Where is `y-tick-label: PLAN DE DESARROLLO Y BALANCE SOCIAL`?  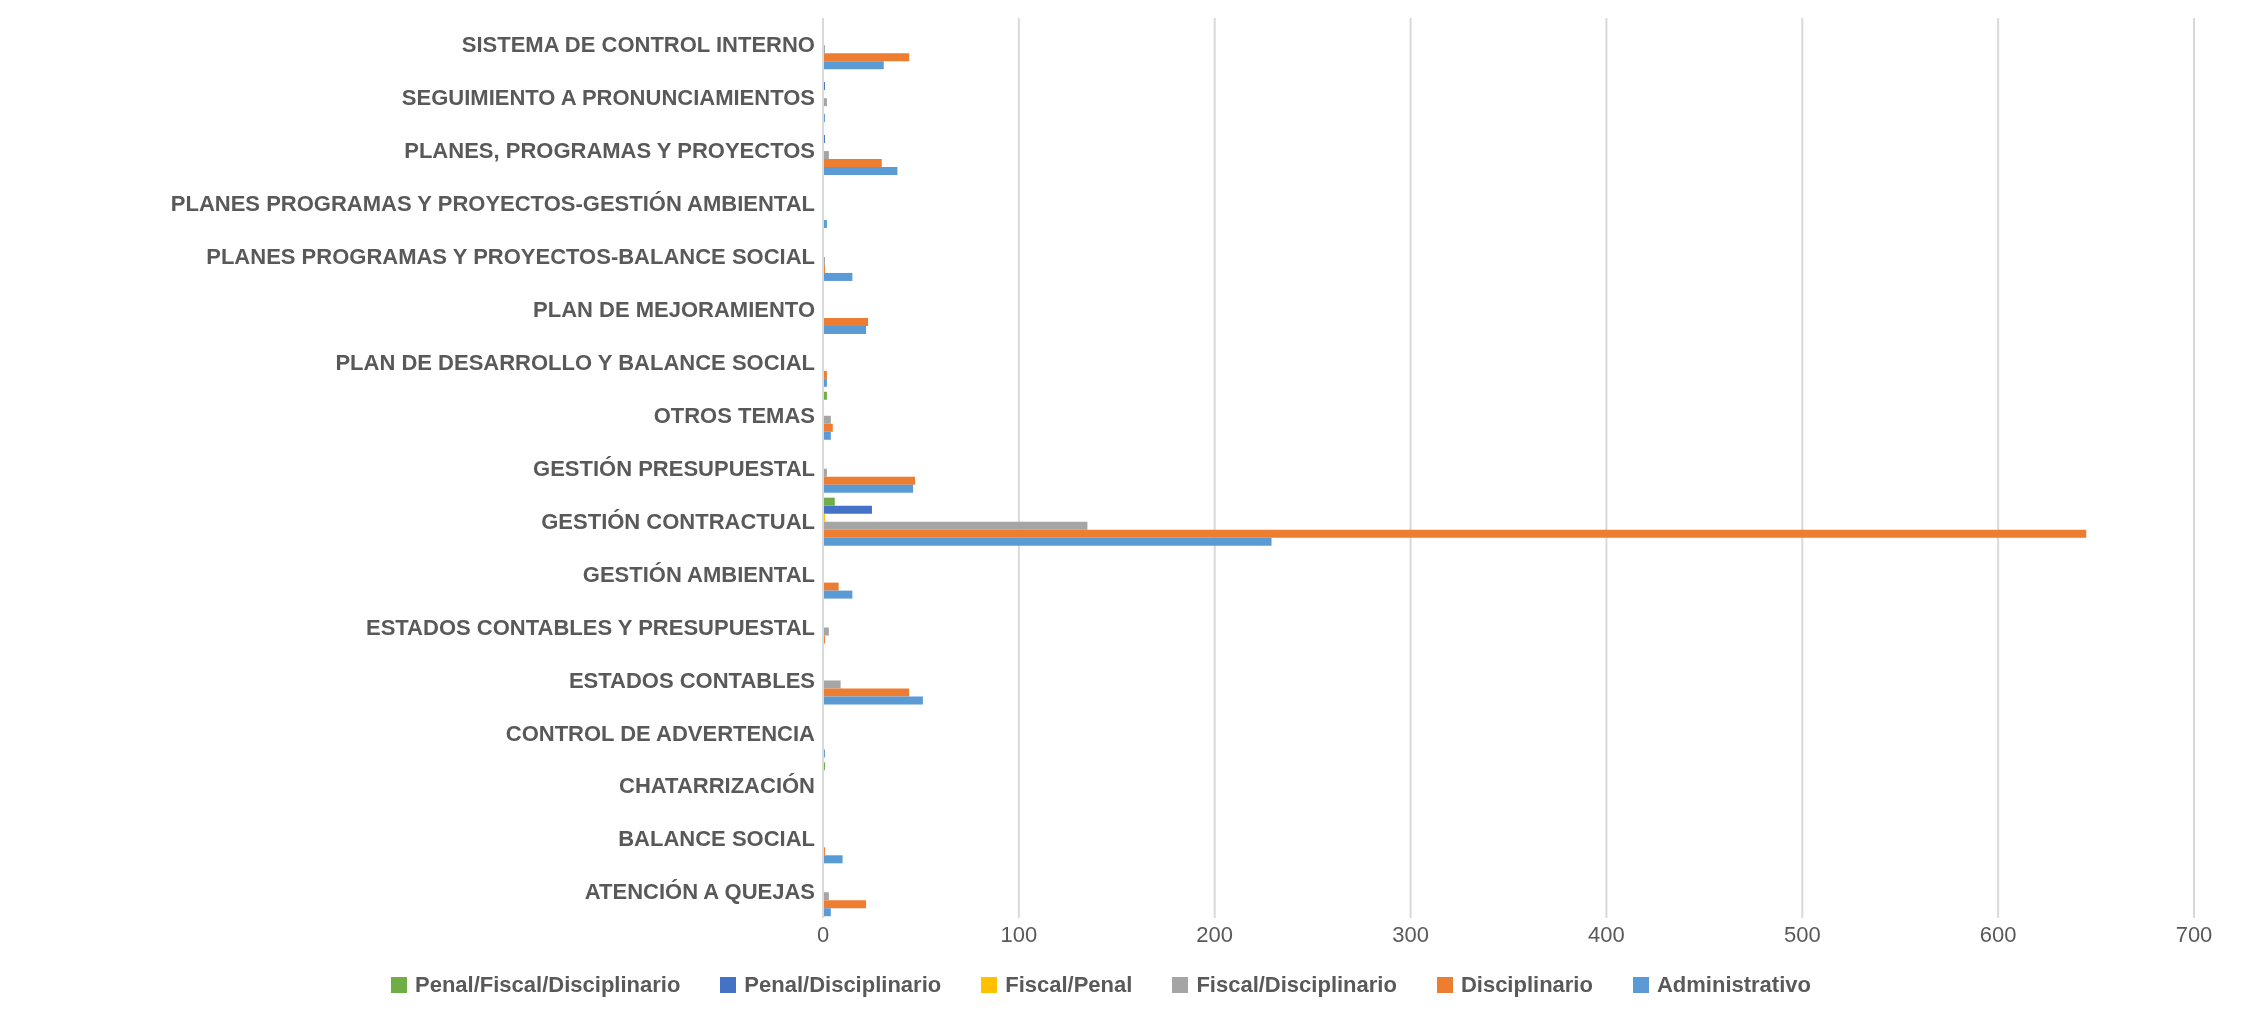 y-tick-label: PLAN DE DESARROLLO Y BALANCE SOCIAL is located at coordinates (575, 362).